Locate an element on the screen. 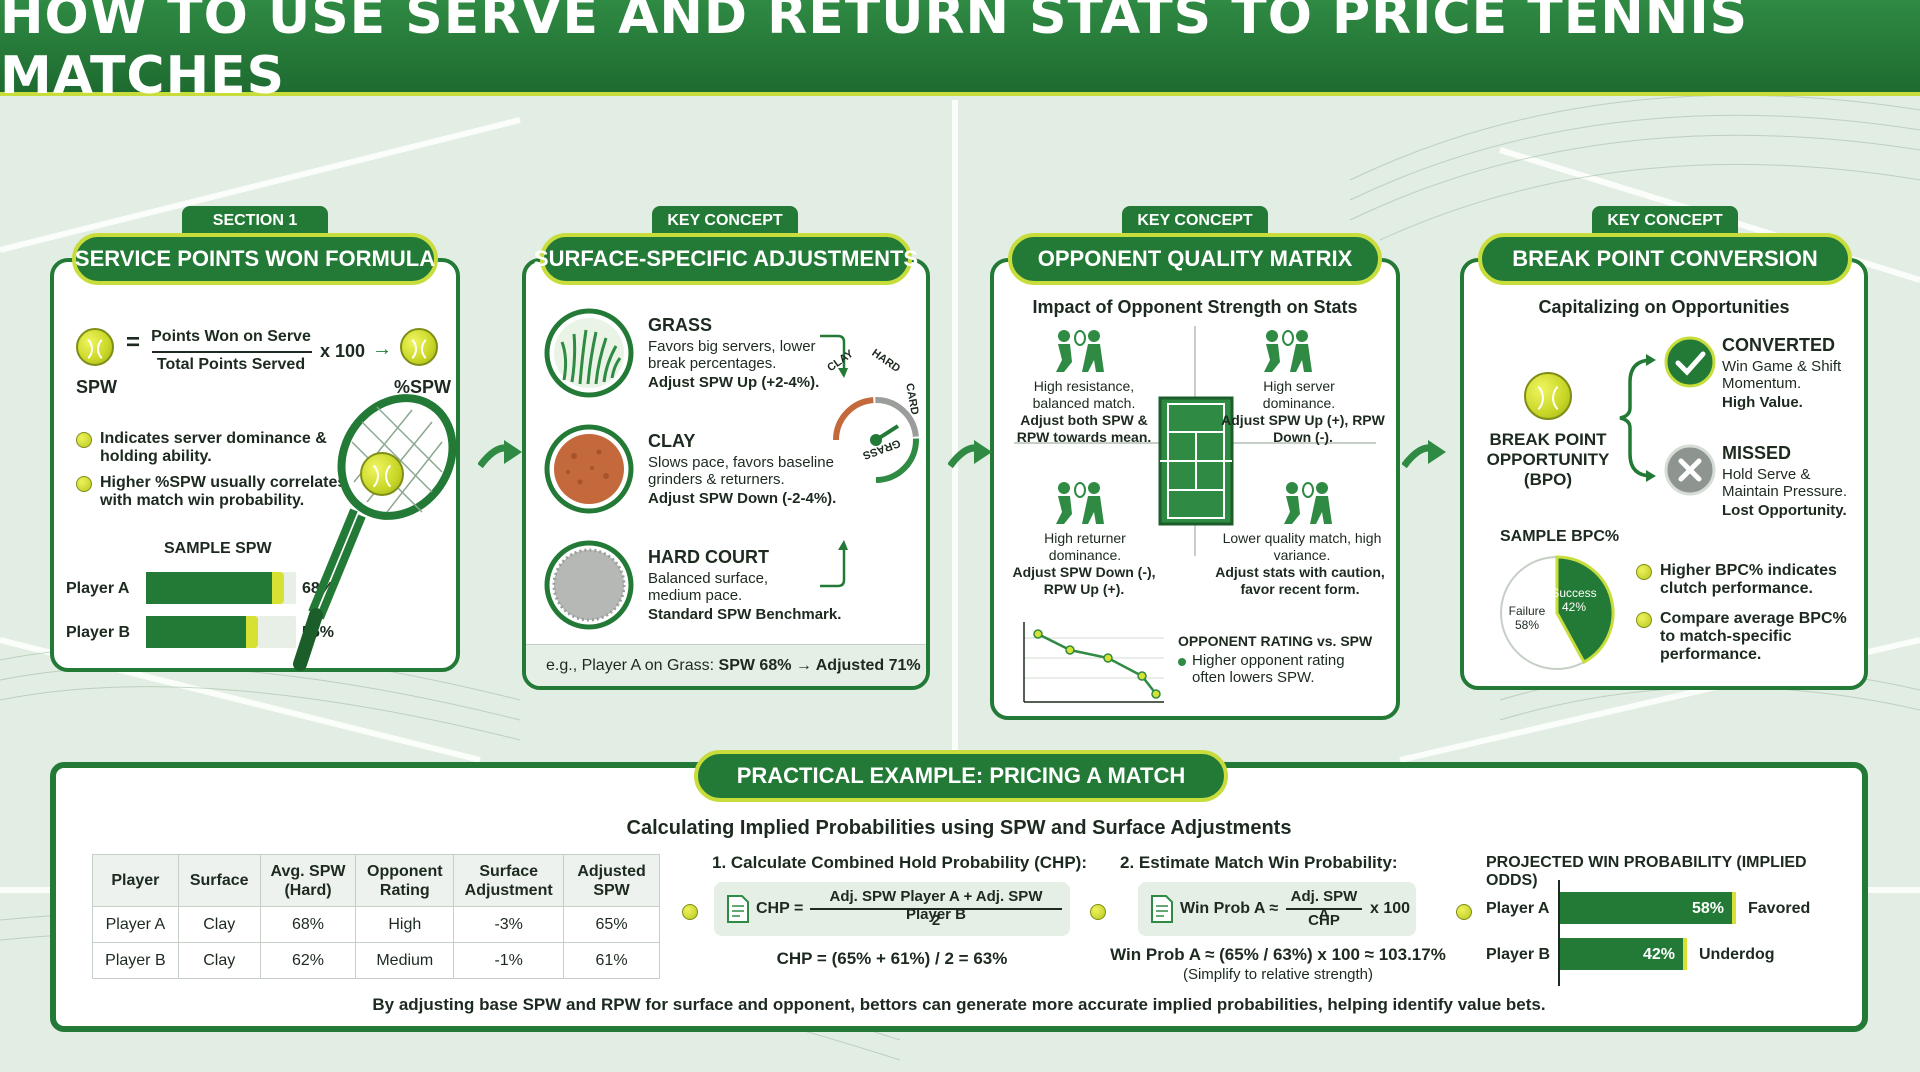 Image resolution: width=1920 pixels, height=1072 pixels. clay-icon is located at coordinates (589, 469).